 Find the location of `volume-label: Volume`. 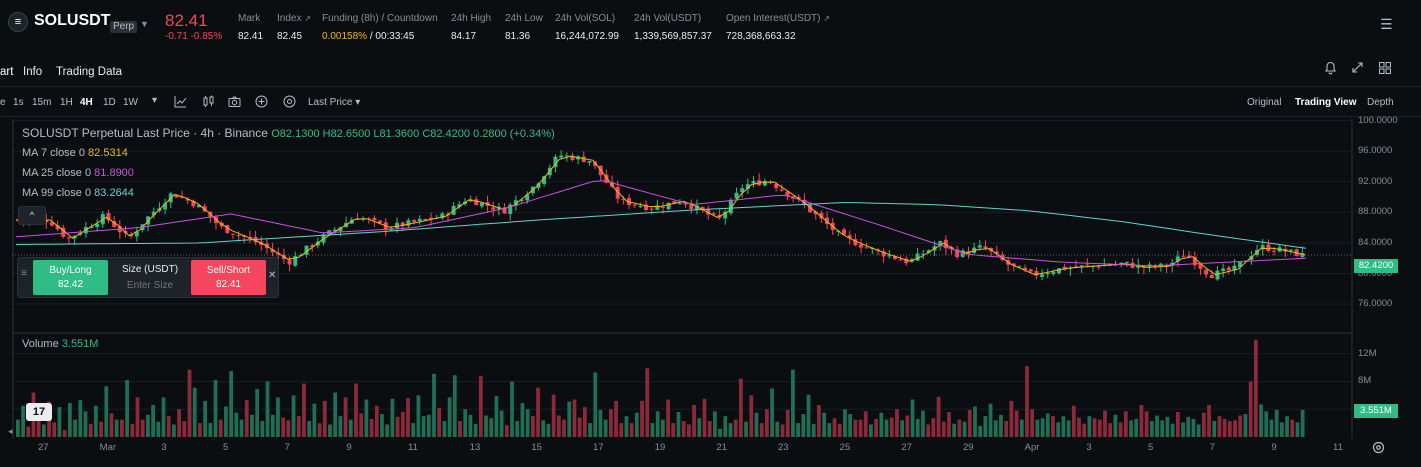

volume-label: Volume is located at coordinates (40, 344).